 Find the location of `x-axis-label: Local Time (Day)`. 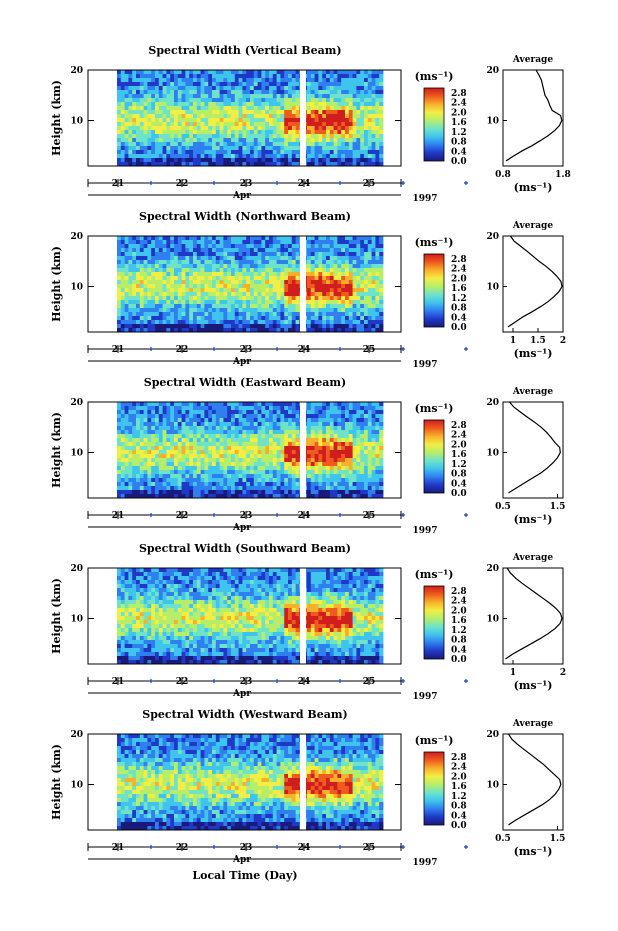

x-axis-label: Local Time (Day) is located at coordinates (244, 875).